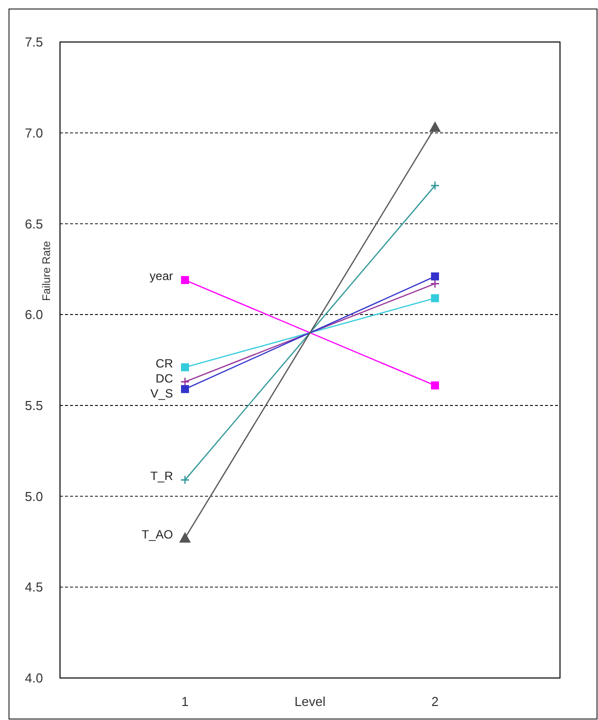 The width and height of the screenshot is (598, 720). Describe the element at coordinates (33, 132) in the screenshot. I see `y-tick-label: 7.0` at that location.